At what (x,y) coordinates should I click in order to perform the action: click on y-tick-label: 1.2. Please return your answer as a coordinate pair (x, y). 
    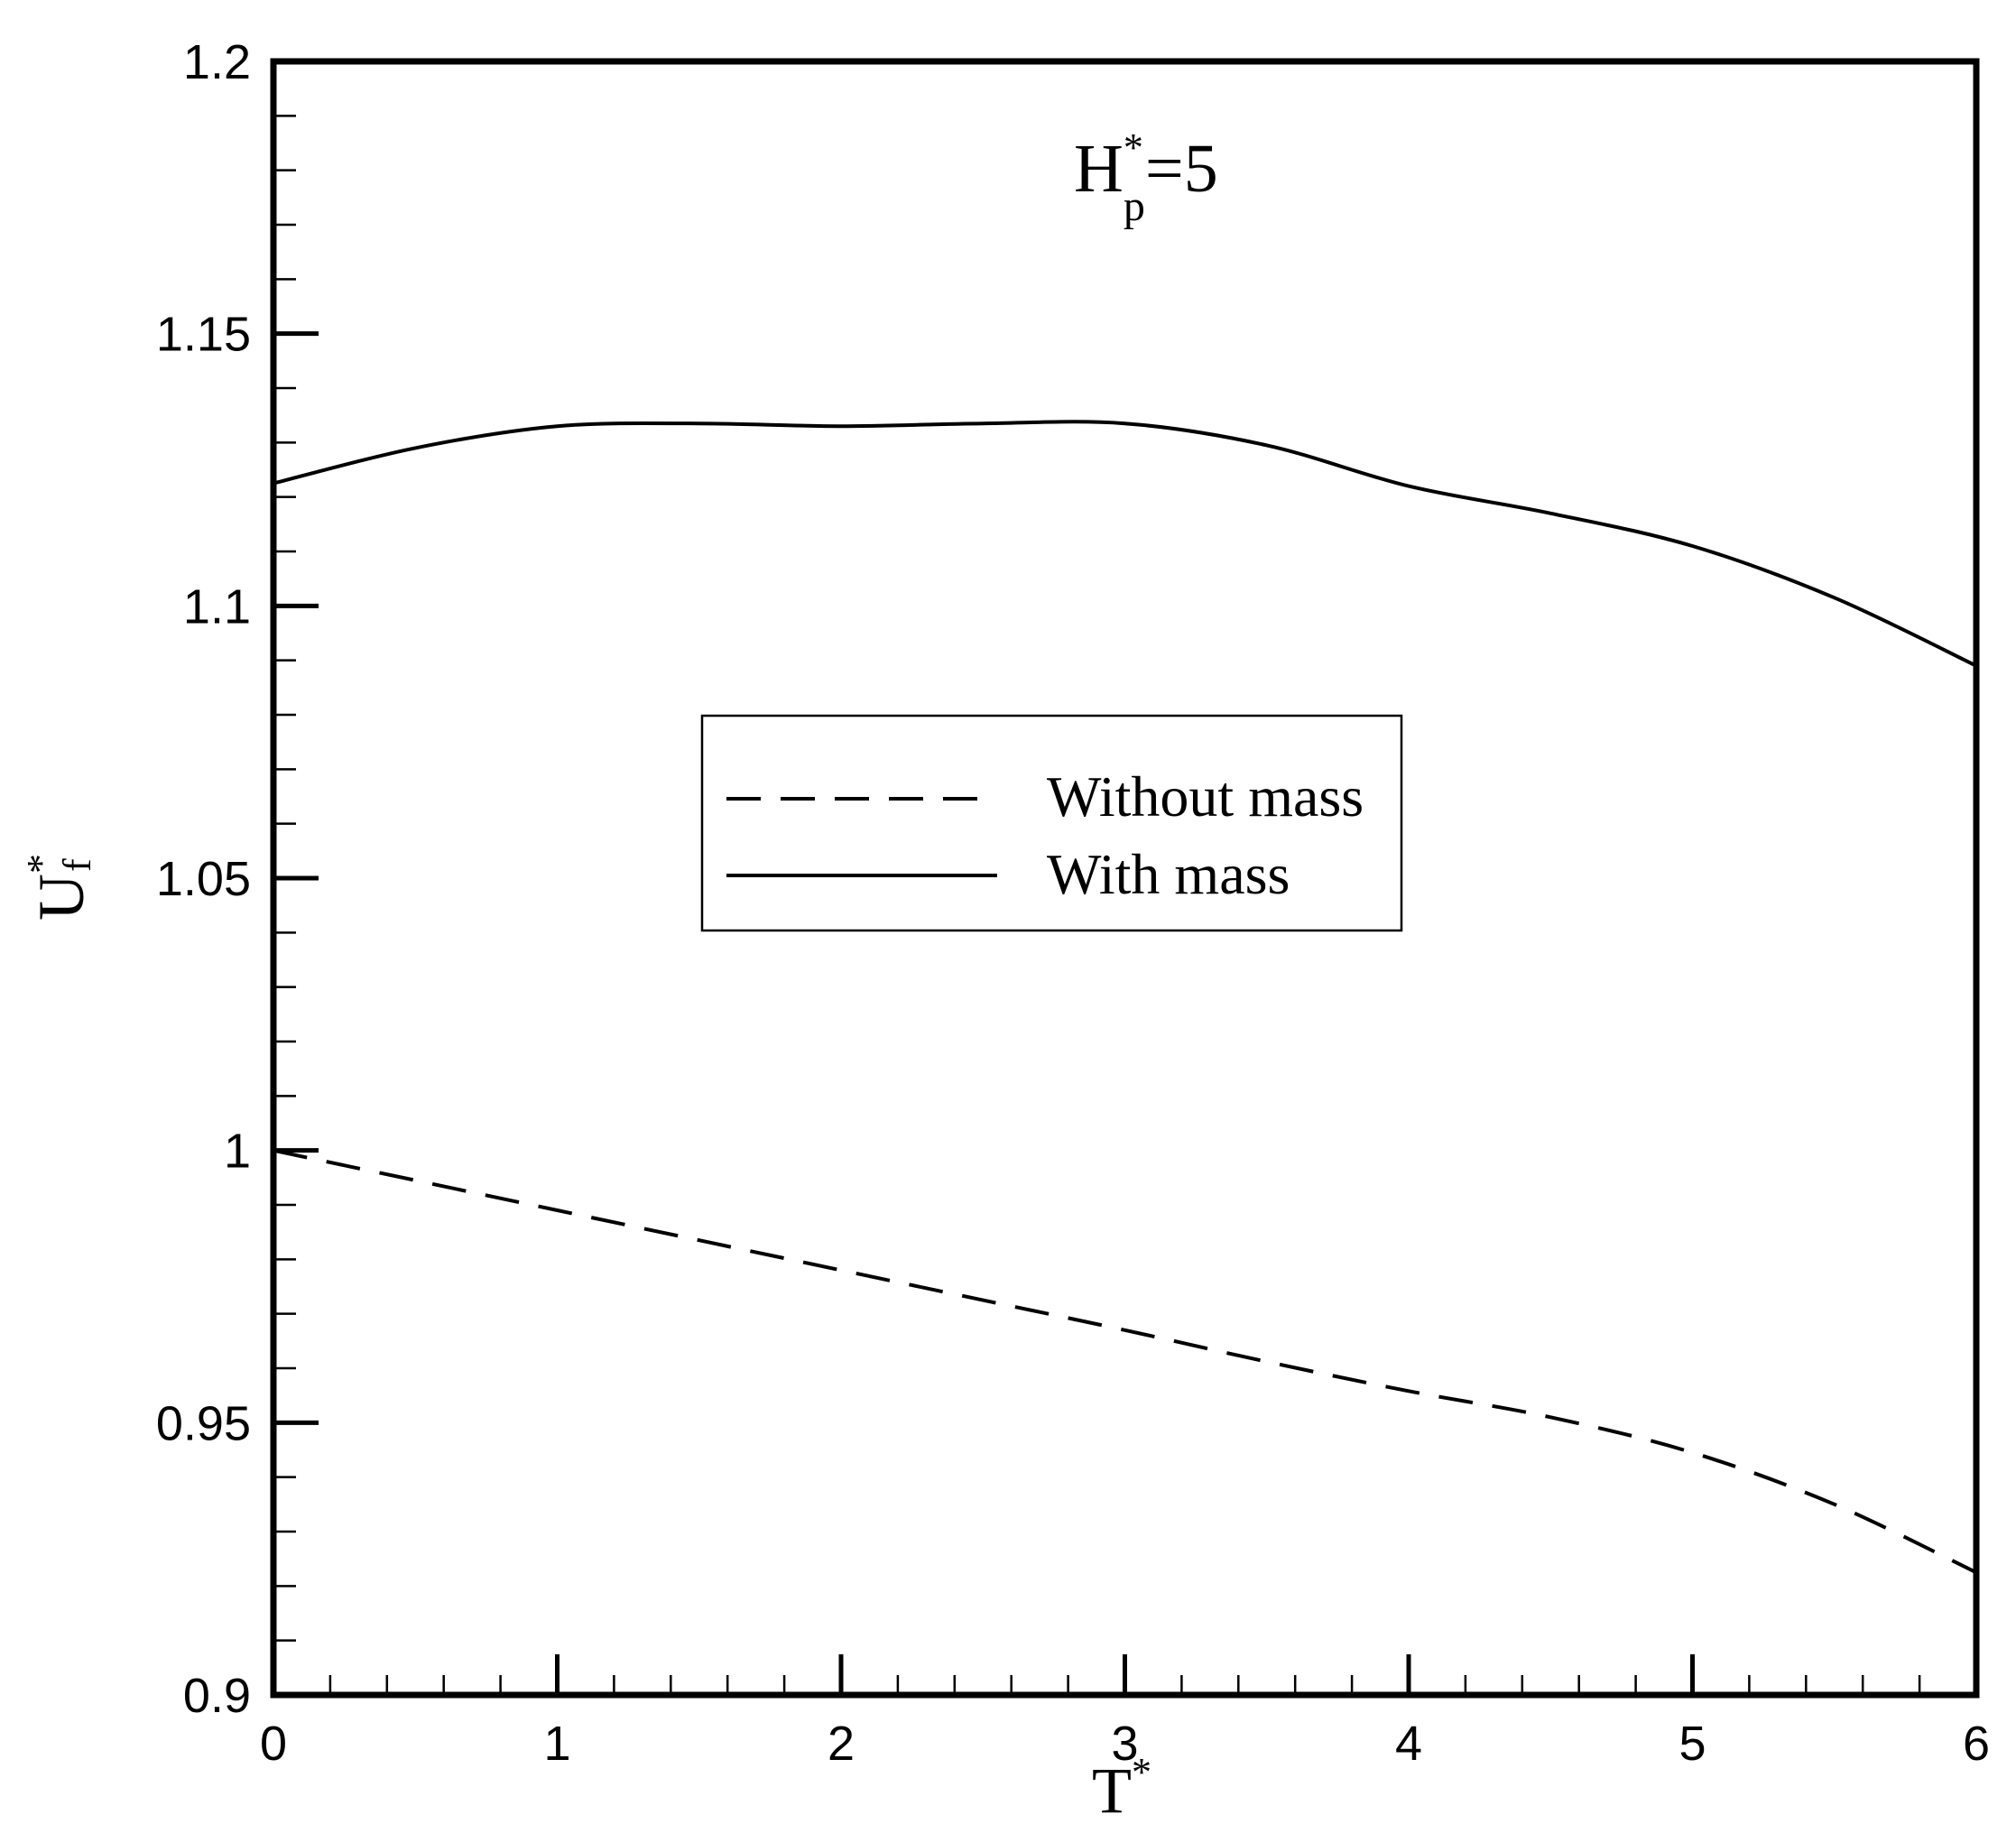
    Looking at the image, I should click on (217, 62).